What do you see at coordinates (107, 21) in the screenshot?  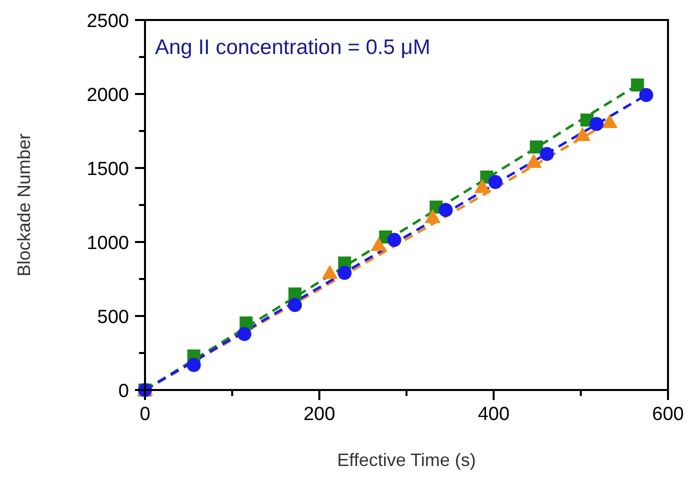 I see `y-tick-label: 2500` at bounding box center [107, 21].